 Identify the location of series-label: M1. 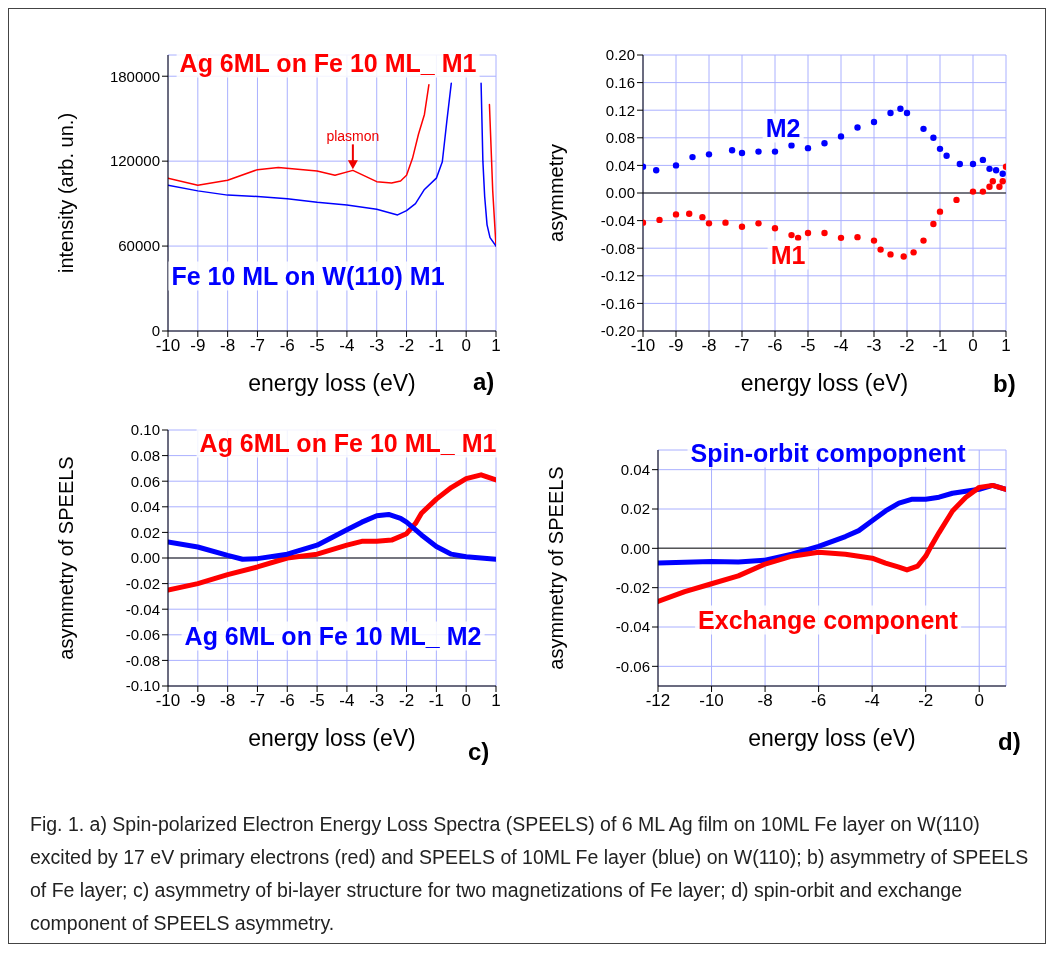
(788, 255).